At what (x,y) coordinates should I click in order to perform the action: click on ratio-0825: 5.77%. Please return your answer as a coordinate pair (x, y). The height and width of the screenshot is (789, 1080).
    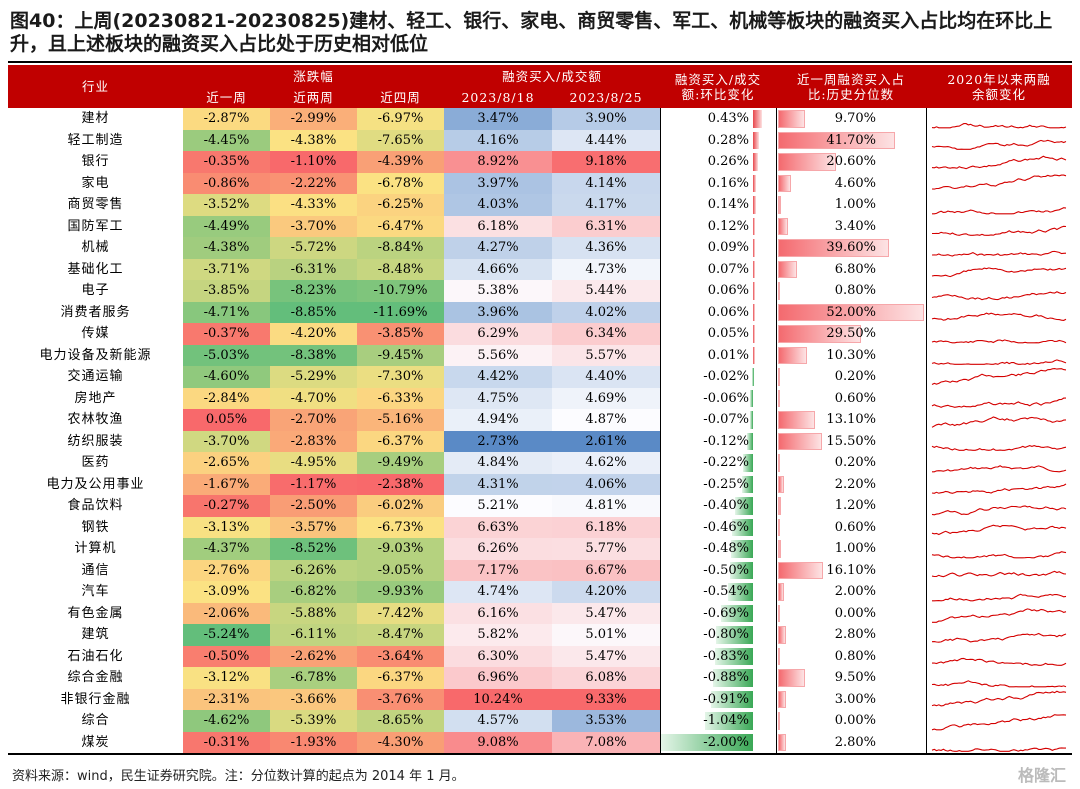
    Looking at the image, I should click on (606, 549).